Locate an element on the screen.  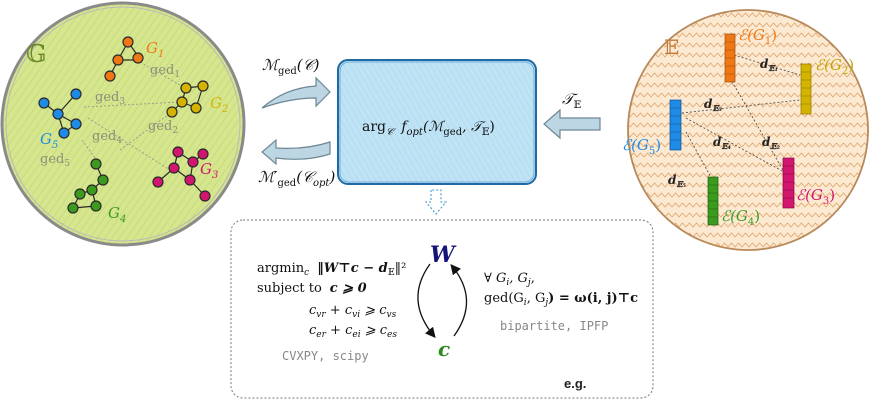
cycle-arrow-right is located at coordinates (459, 300).